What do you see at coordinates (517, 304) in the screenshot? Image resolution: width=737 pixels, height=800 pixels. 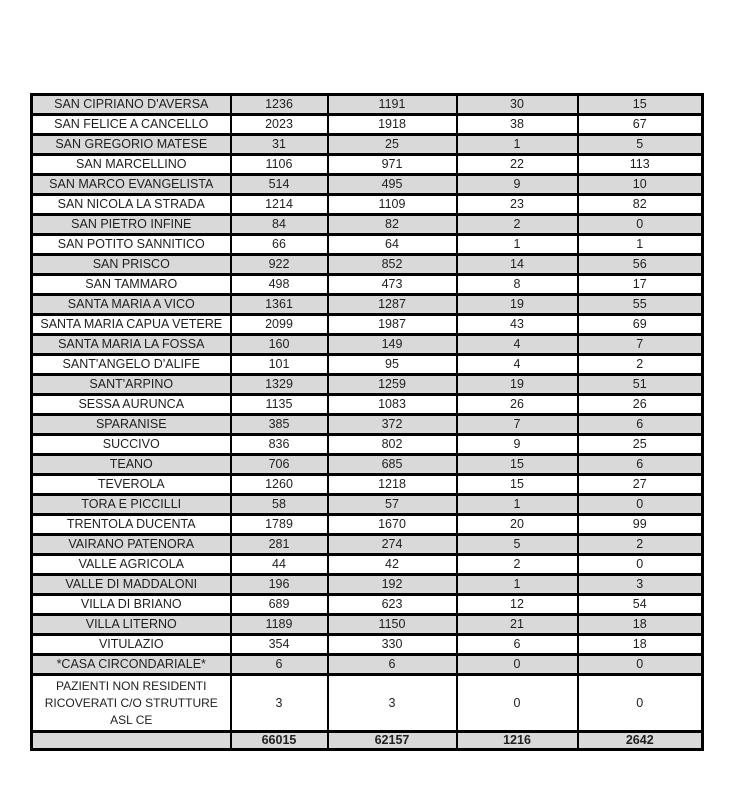 I see `value-cell: 19` at bounding box center [517, 304].